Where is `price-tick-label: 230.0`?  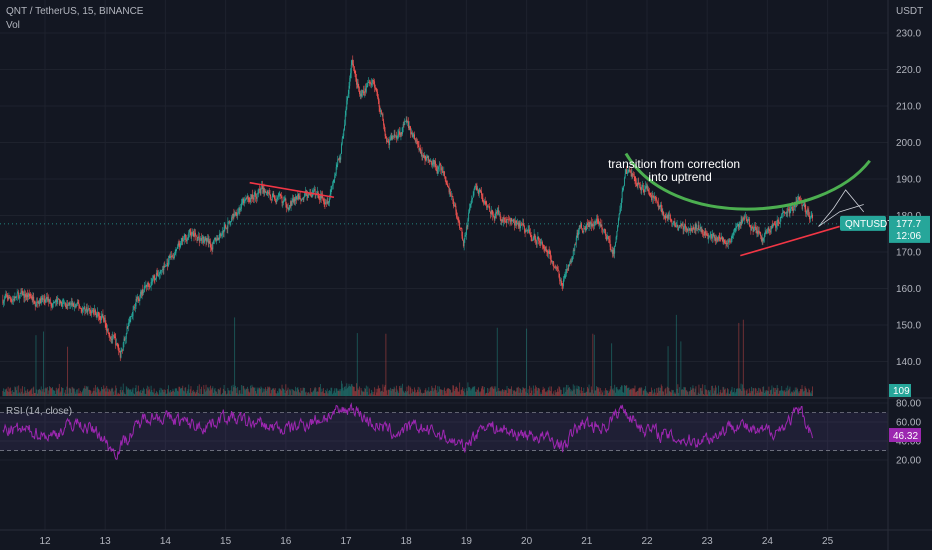 price-tick-label: 230.0 is located at coordinates (908, 34).